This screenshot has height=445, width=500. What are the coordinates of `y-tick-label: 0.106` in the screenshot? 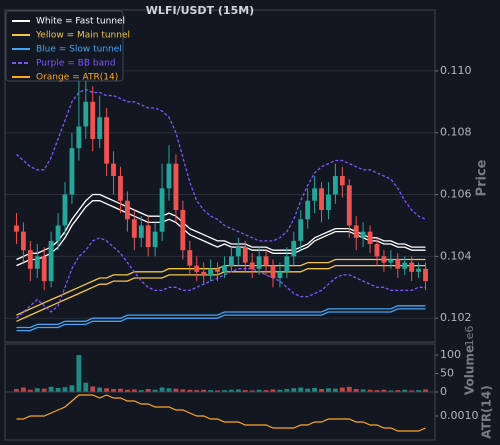 It's located at (456, 194).